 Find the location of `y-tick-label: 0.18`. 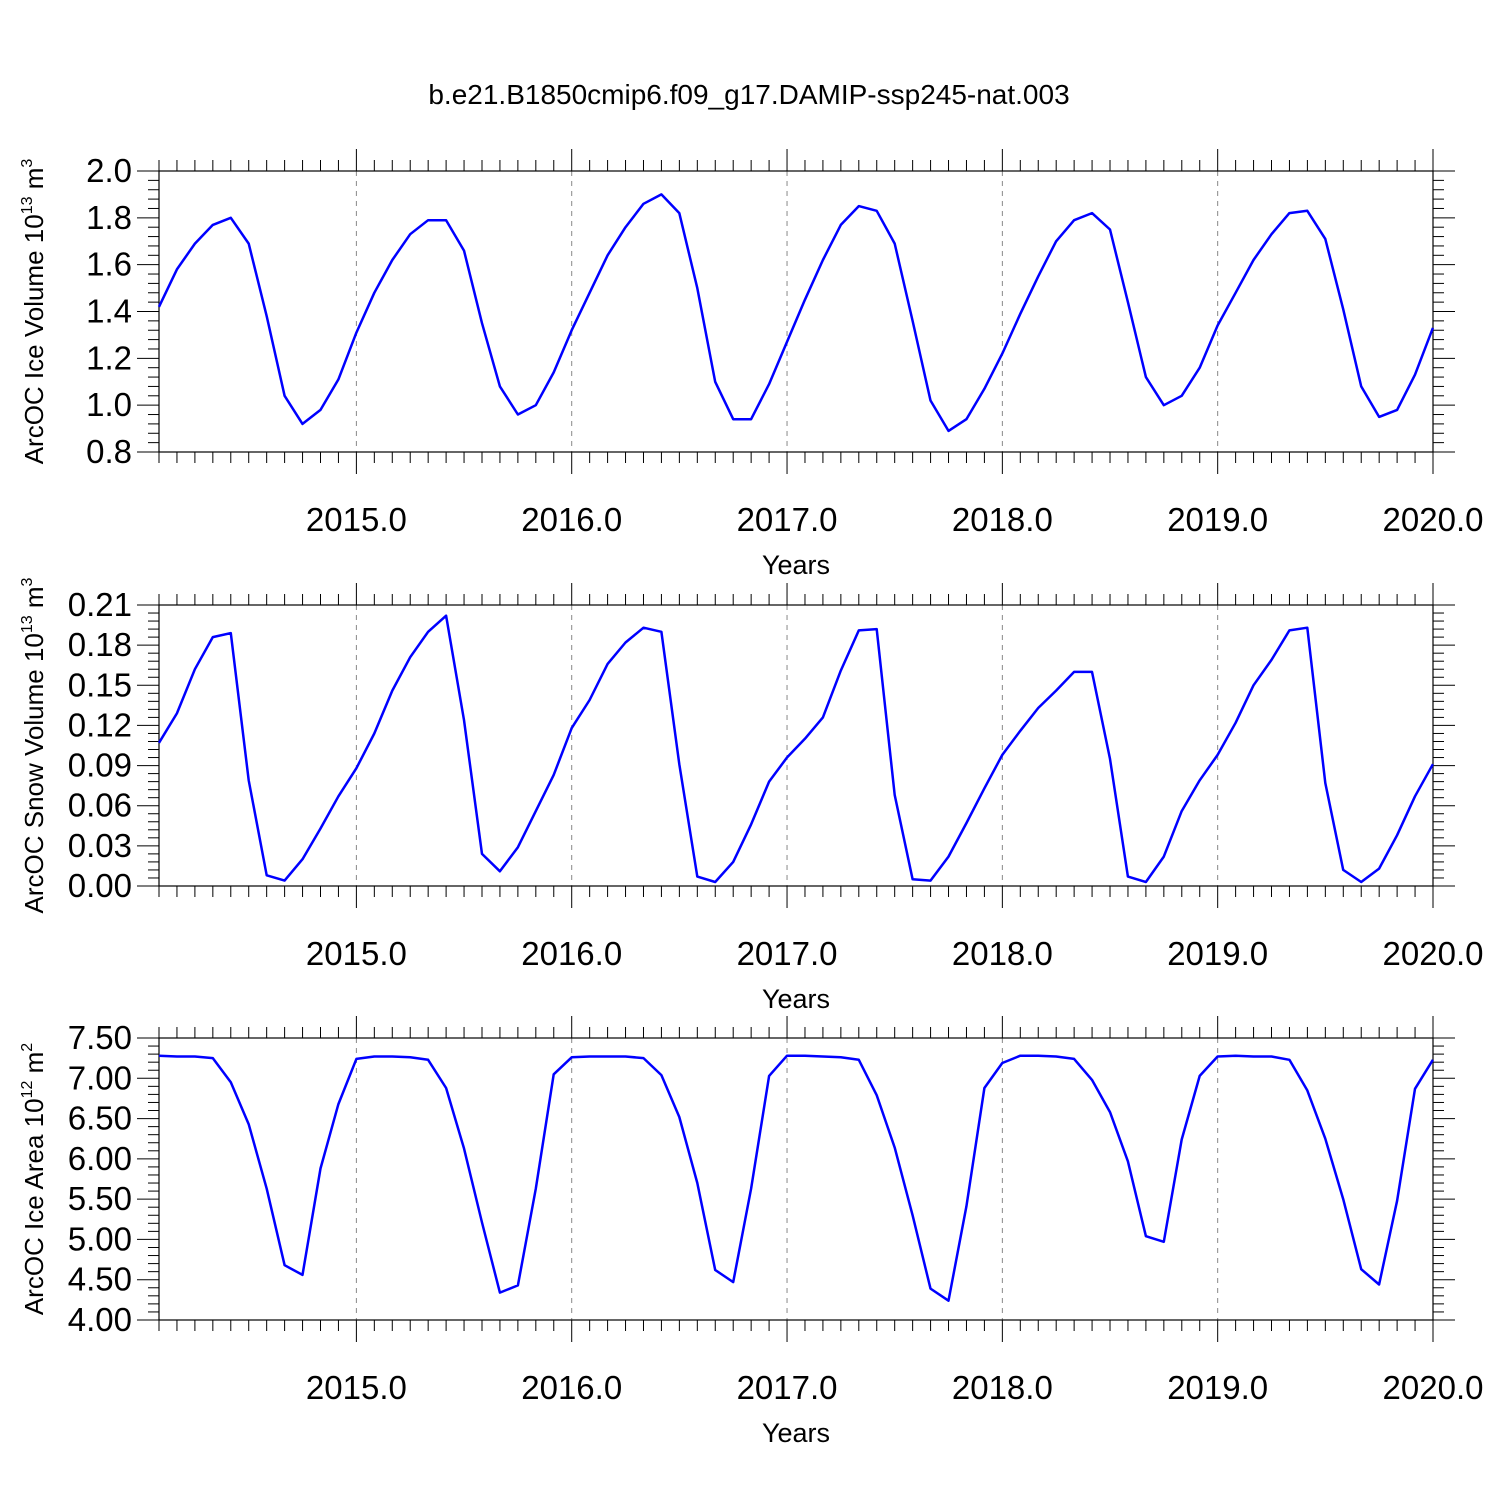

y-tick-label: 0.18 is located at coordinates (100, 644).